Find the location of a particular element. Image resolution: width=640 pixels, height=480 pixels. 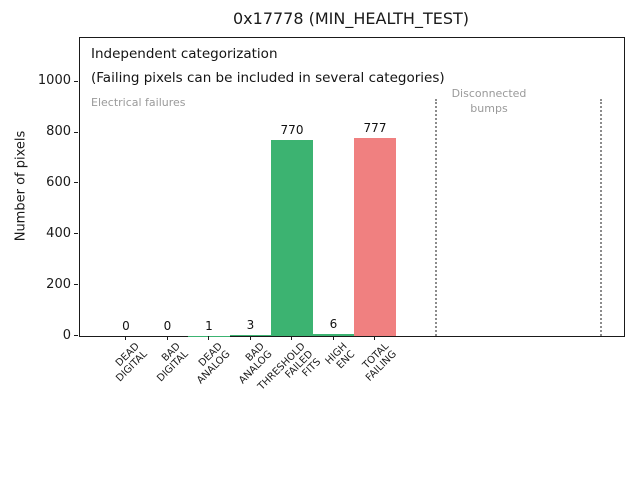

bar-threshold-failed-fits is located at coordinates (292, 238).